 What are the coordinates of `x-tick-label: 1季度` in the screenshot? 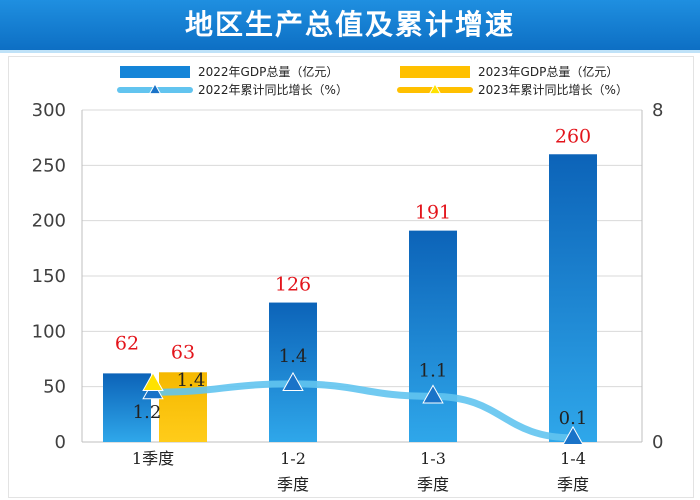 It's located at (153, 458).